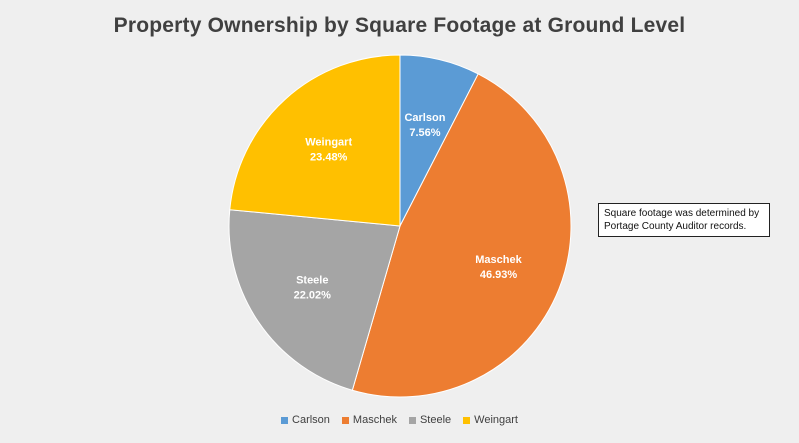 The height and width of the screenshot is (443, 799). I want to click on data-label-percent: 22.02%, so click(313, 296).